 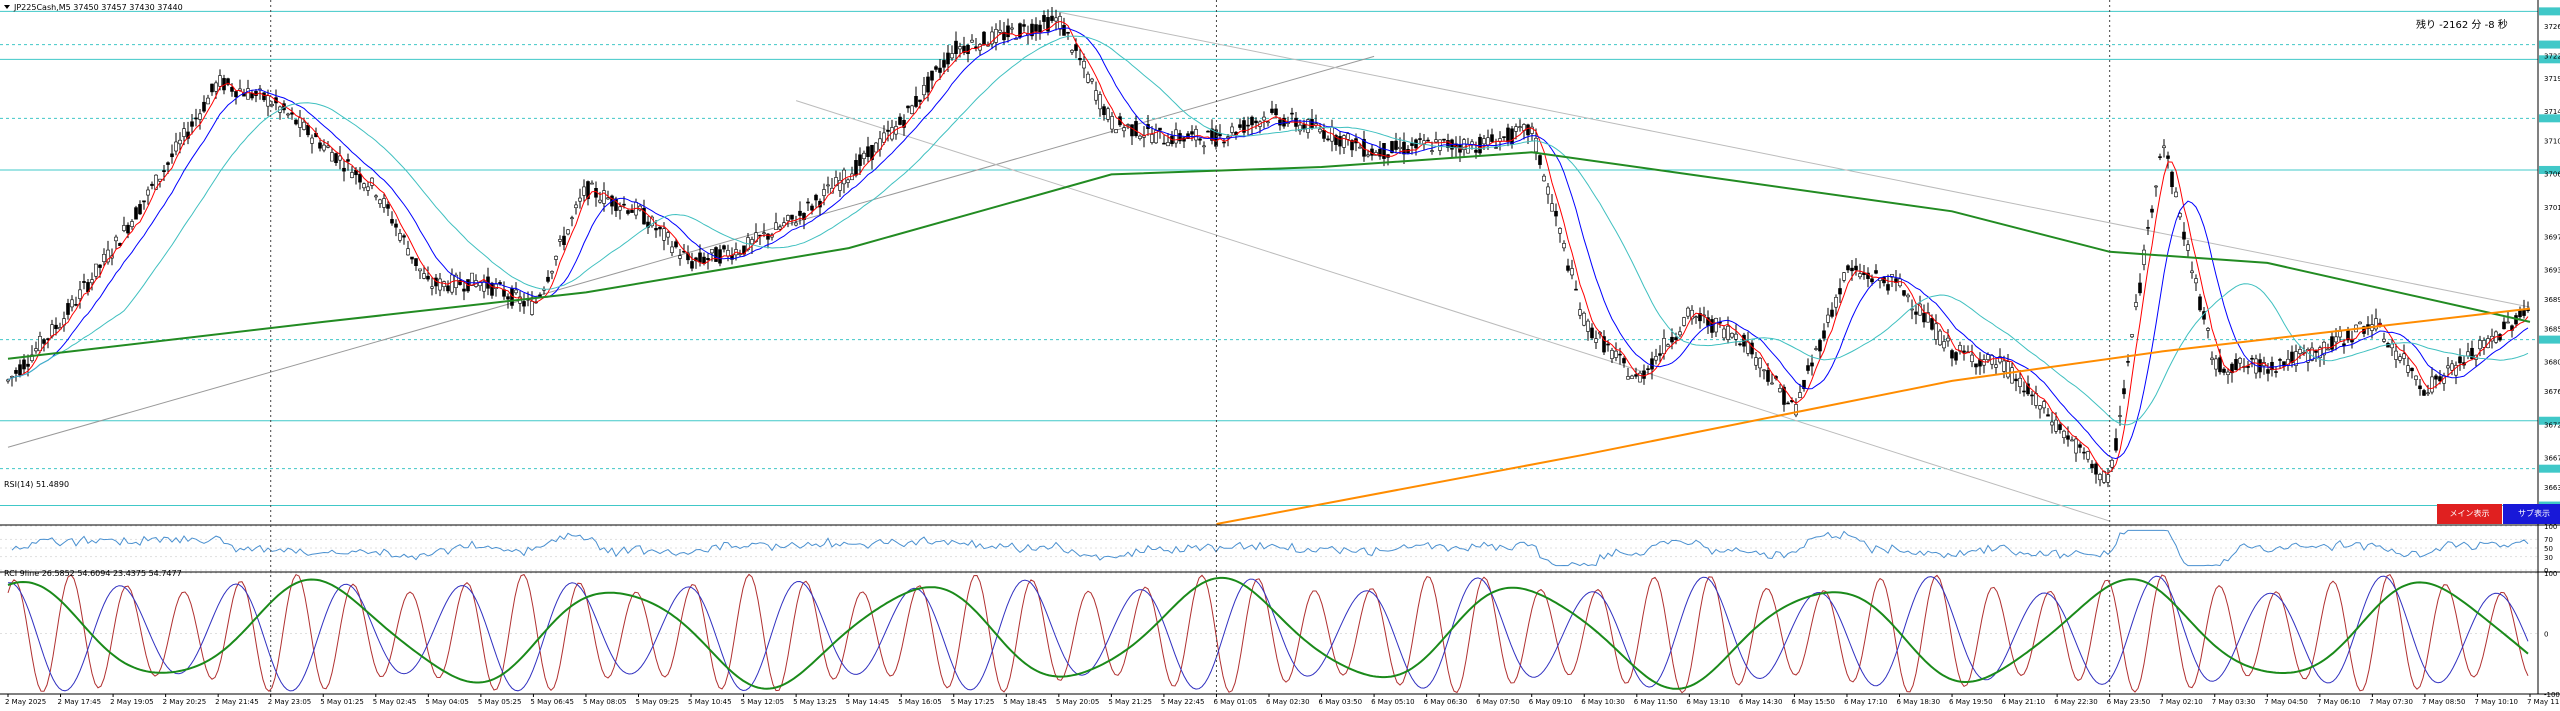 I want to click on rsi-tick-label: 30, so click(x=2548, y=558).